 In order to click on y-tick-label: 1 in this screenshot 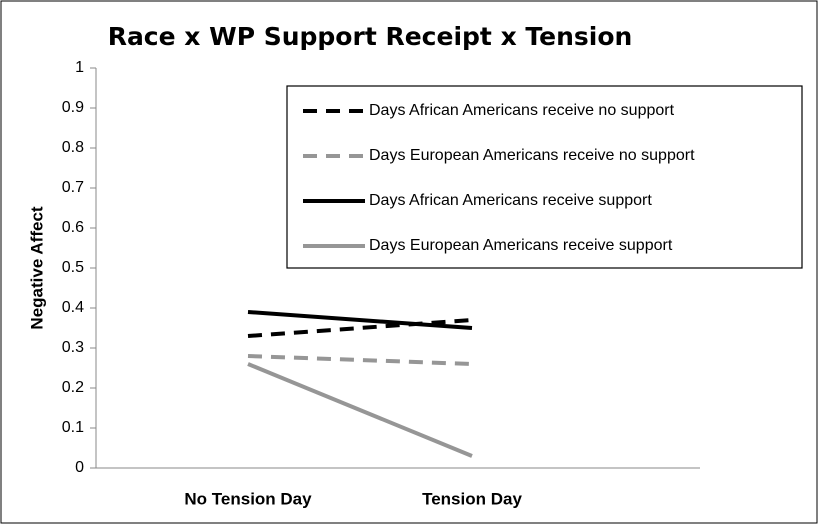, I will do `click(79, 67)`.